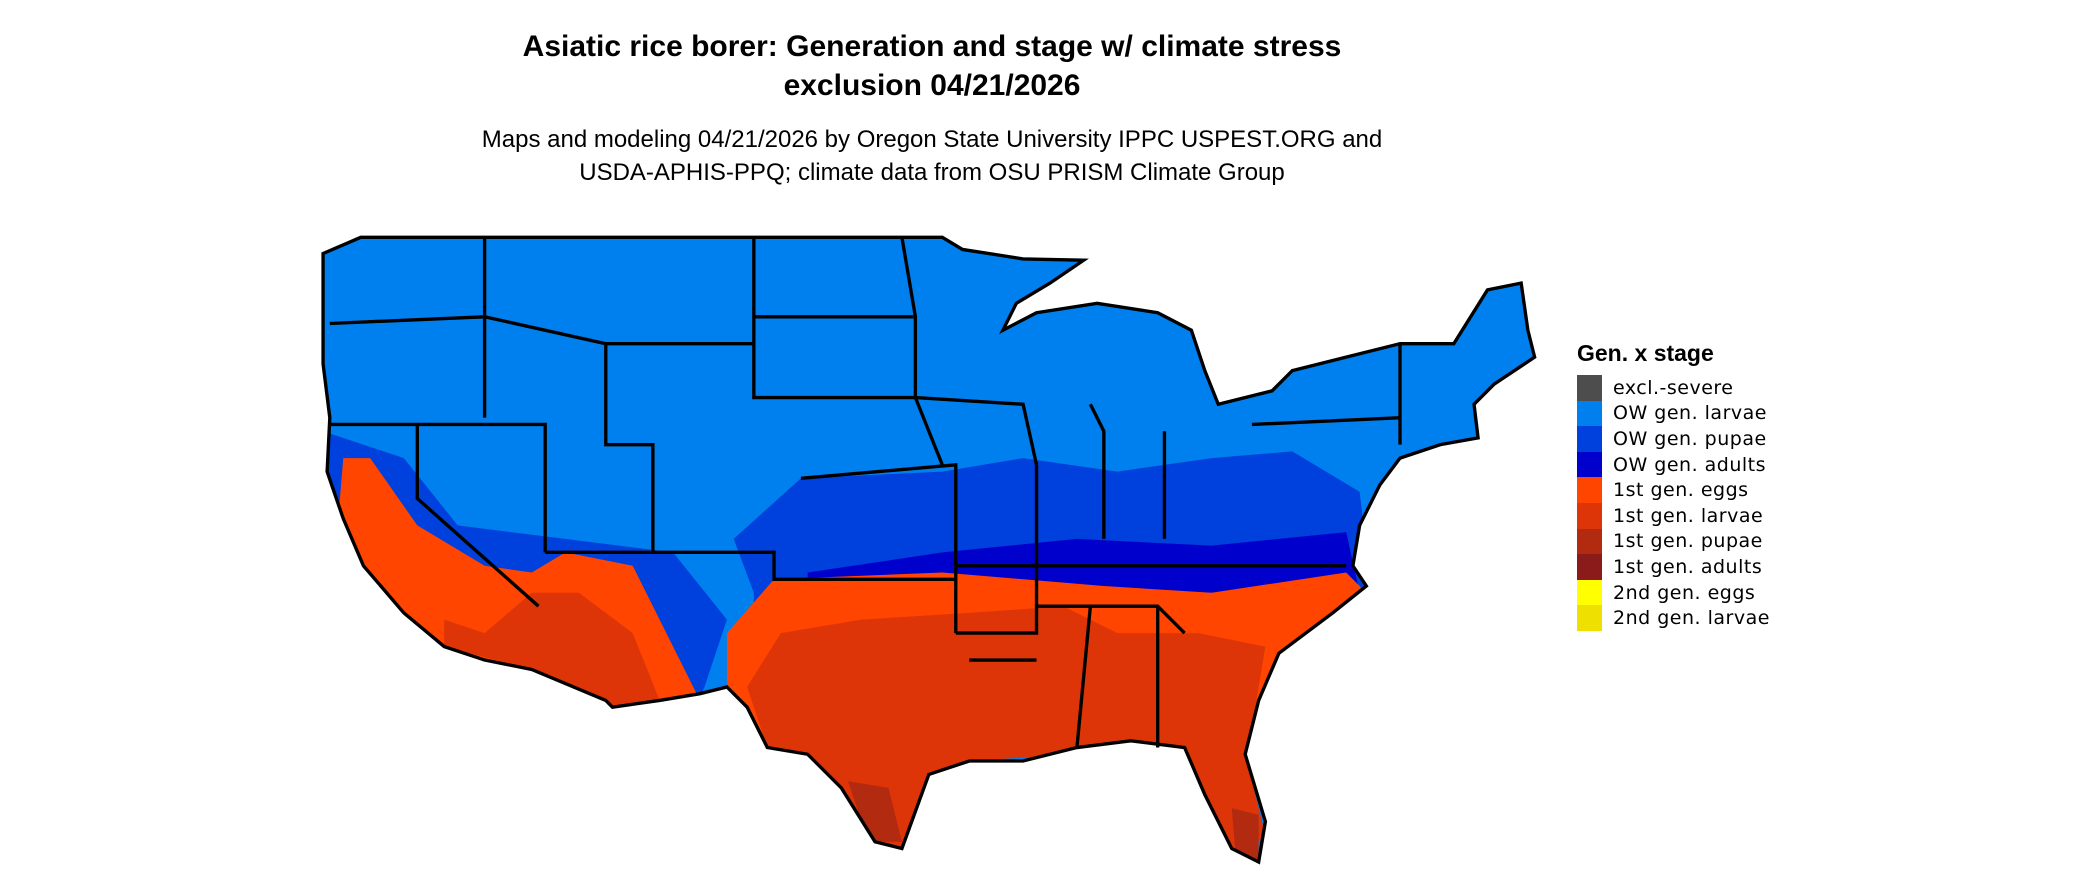 The height and width of the screenshot is (892, 2100). Describe the element at coordinates (1684, 592) in the screenshot. I see `legend-label: 2nd gen. eggs` at that location.